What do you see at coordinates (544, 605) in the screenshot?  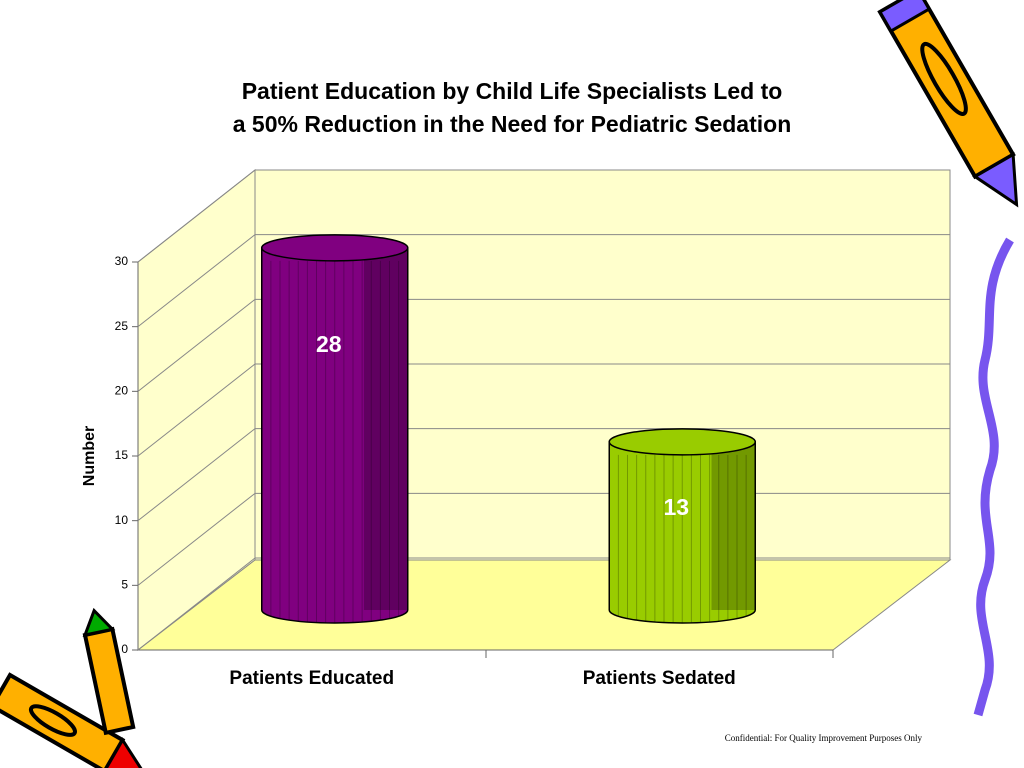 I see `floor` at bounding box center [544, 605].